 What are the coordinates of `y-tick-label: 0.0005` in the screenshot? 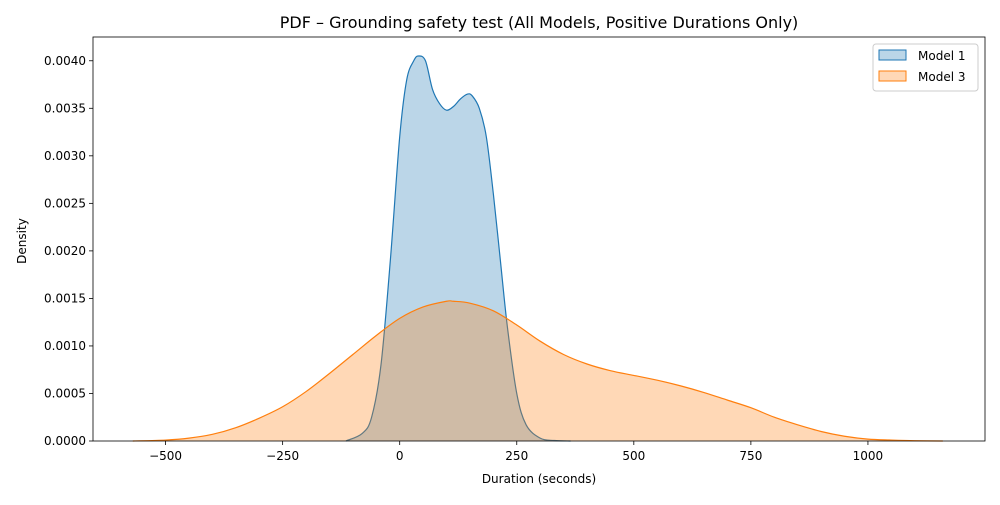 It's located at (65, 393).